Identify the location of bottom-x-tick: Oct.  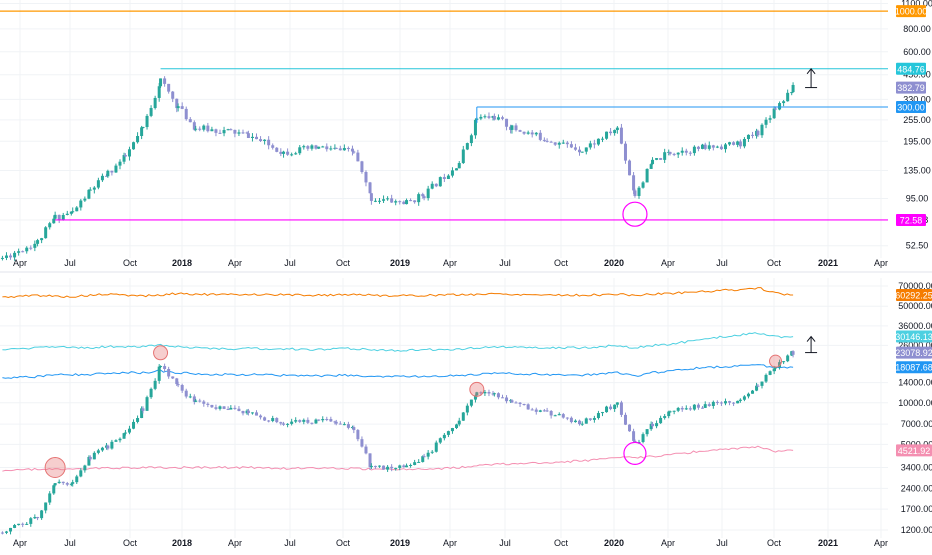
(343, 543).